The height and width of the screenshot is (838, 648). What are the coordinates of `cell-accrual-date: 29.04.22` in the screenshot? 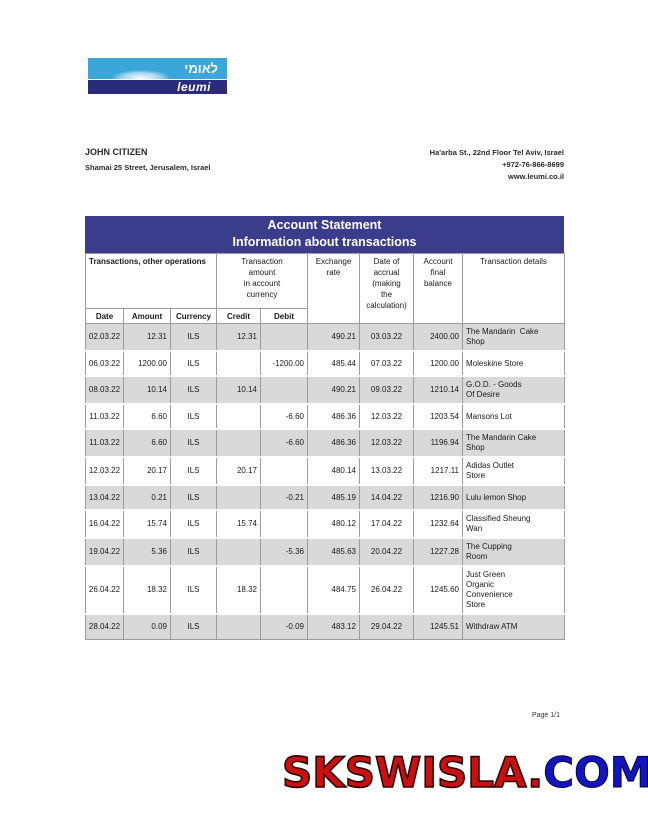 It's located at (386, 627).